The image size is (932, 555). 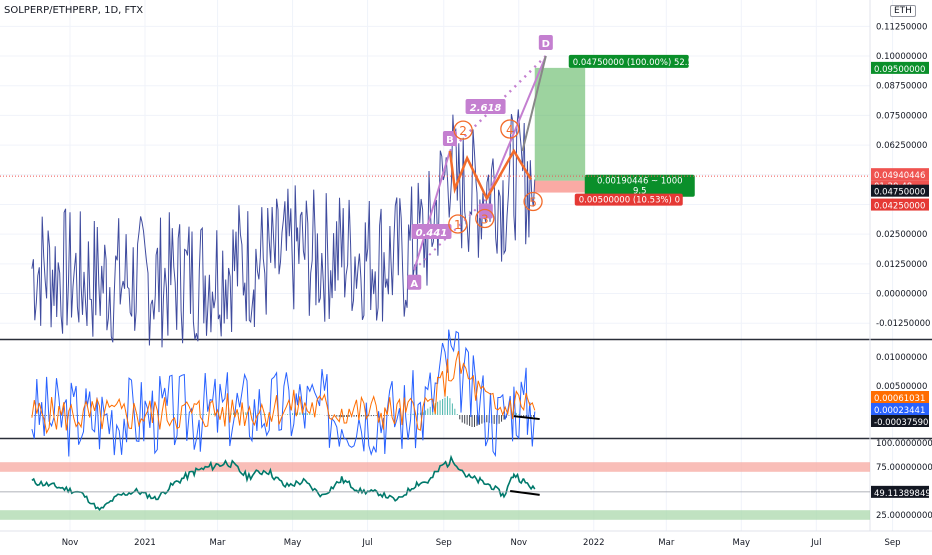 I want to click on stop-price-badge: 0.04250000, so click(x=899, y=207).